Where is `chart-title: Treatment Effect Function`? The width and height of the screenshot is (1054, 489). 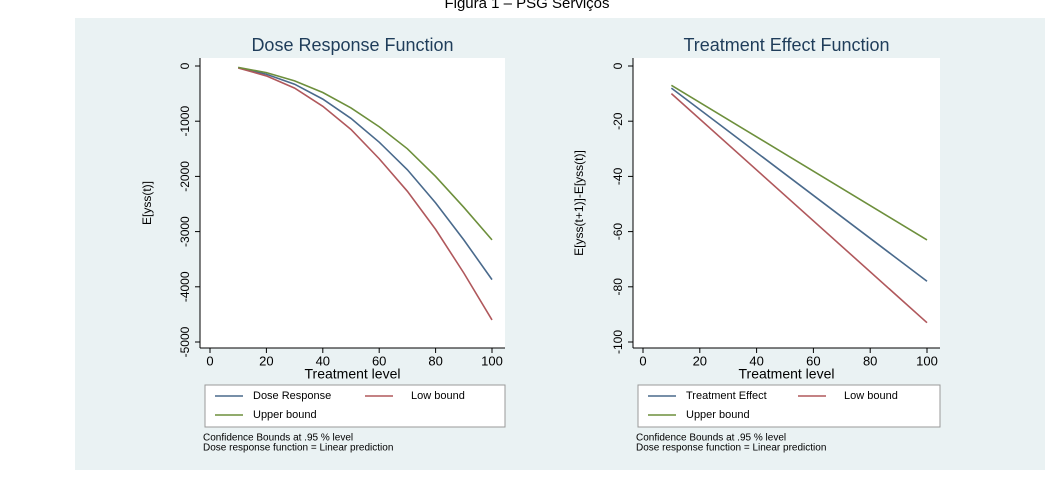
chart-title: Treatment Effect Function is located at coordinates (786, 45).